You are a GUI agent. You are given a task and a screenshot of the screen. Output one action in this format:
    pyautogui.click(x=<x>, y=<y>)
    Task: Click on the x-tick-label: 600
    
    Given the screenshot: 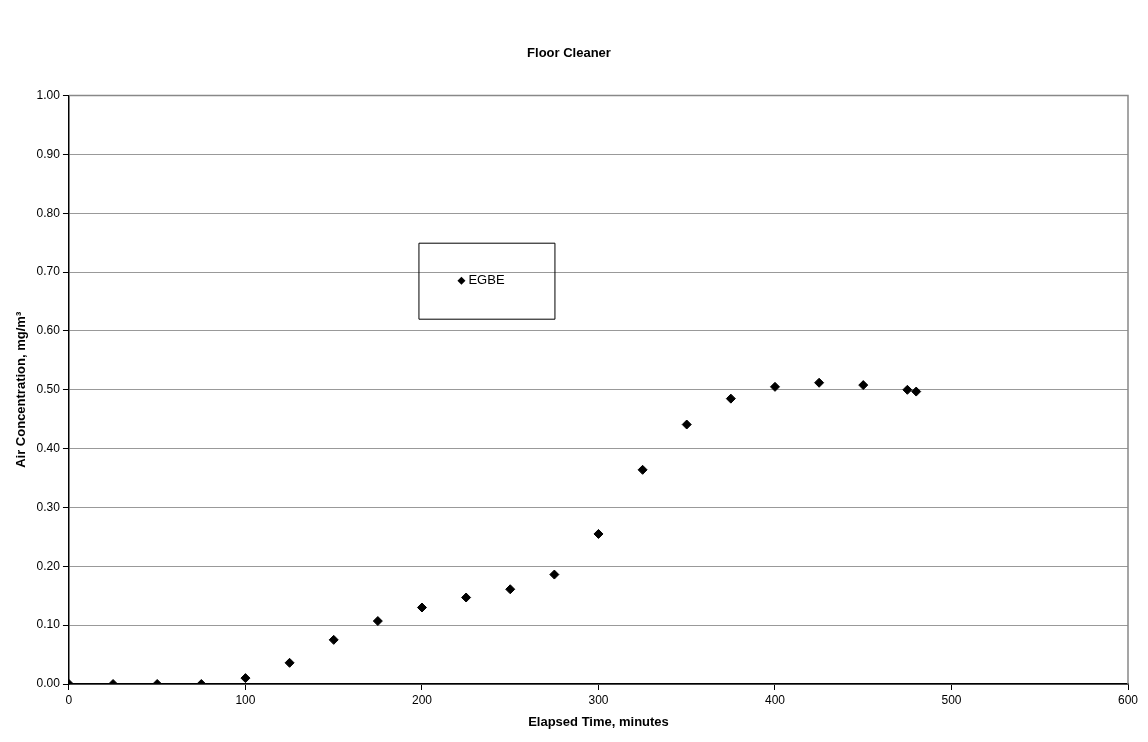 What is the action you would take?
    pyautogui.click(x=1128, y=699)
    